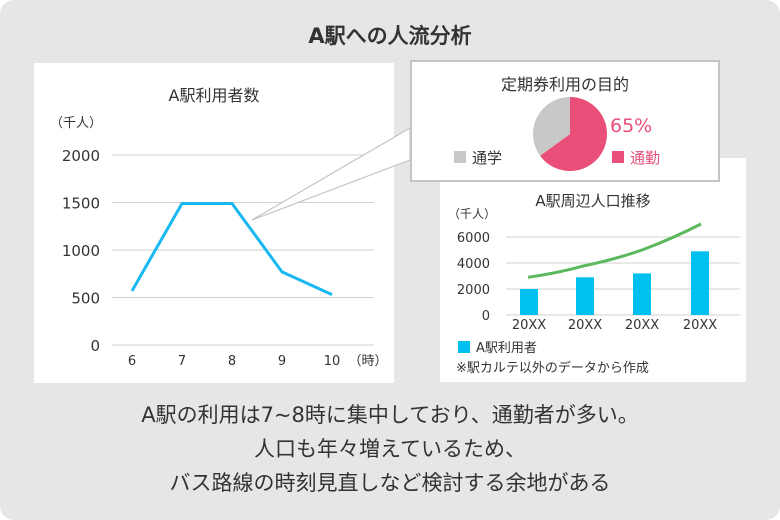  I want to click on ridership-x-tick: 8, so click(232, 361).